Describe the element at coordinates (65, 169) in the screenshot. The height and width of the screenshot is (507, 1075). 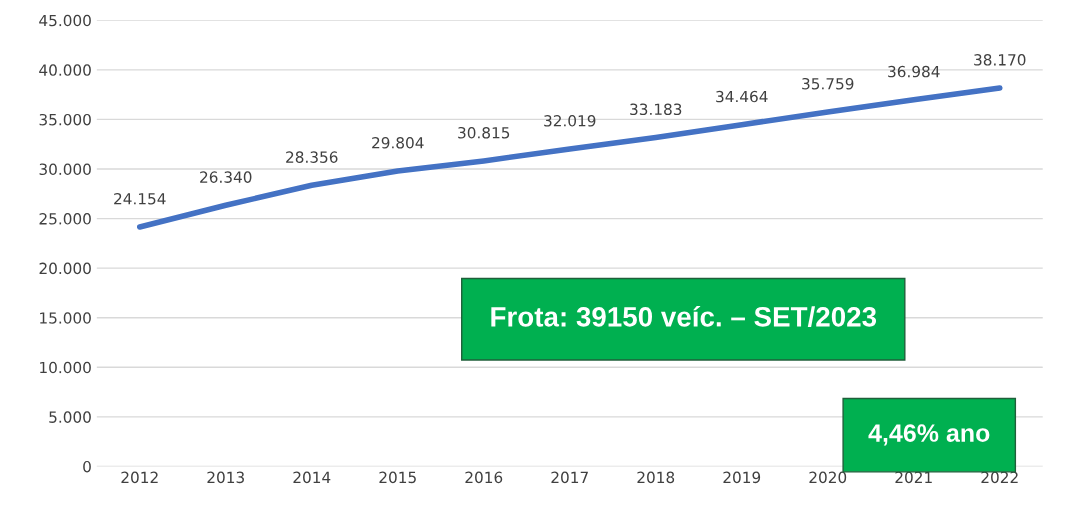
I see `y-tick-label: 30.000` at that location.